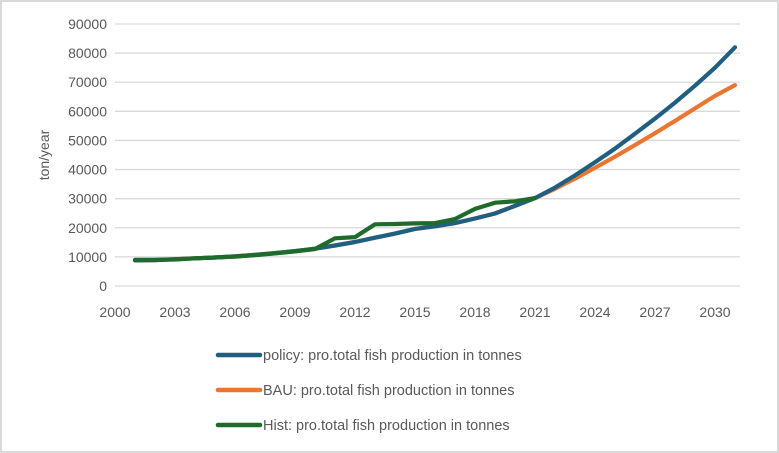  What do you see at coordinates (87, 170) in the screenshot?
I see `y-tick-label: 40000` at bounding box center [87, 170].